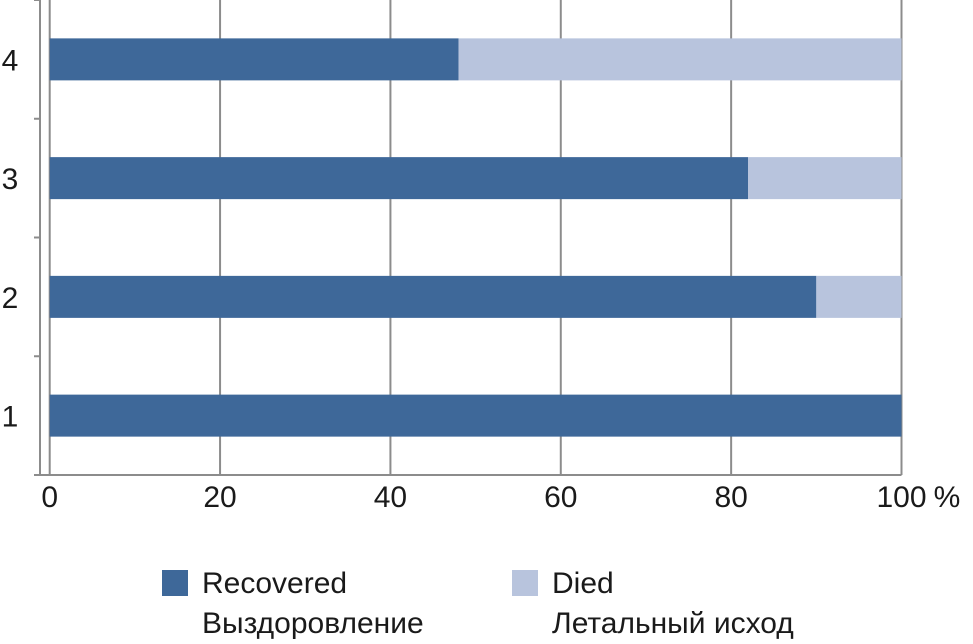 The height and width of the screenshot is (644, 973). What do you see at coordinates (49, 497) in the screenshot?
I see `x-tick-label: 0` at bounding box center [49, 497].